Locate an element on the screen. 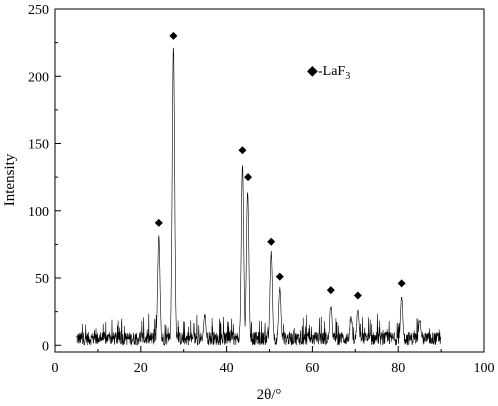 The height and width of the screenshot is (406, 498). x-tick-label: 100 is located at coordinates (484, 368).